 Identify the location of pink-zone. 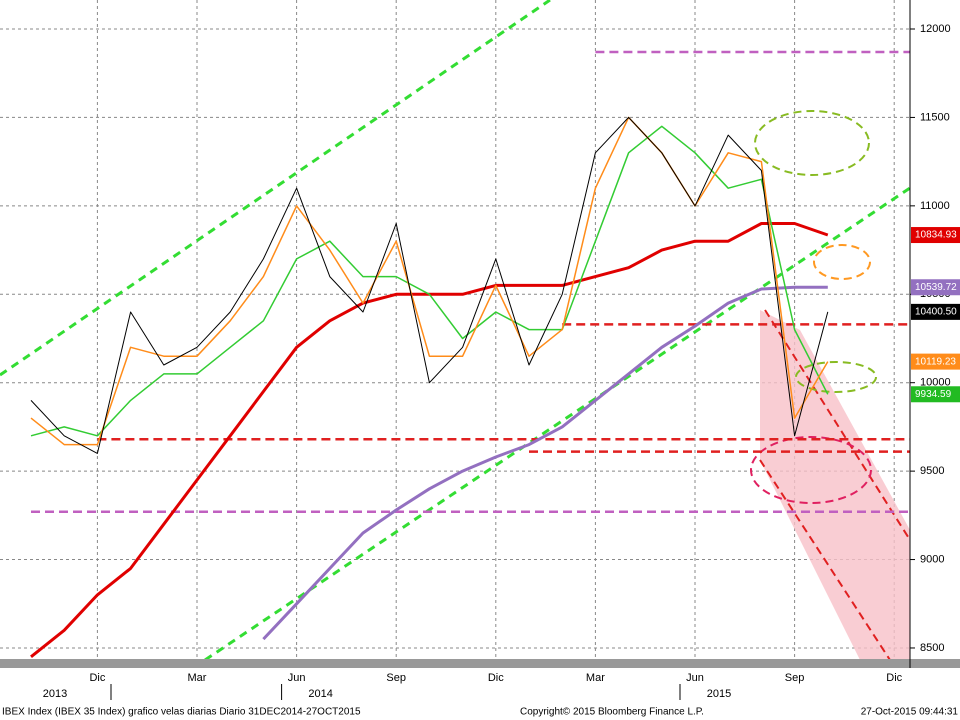
(835, 485).